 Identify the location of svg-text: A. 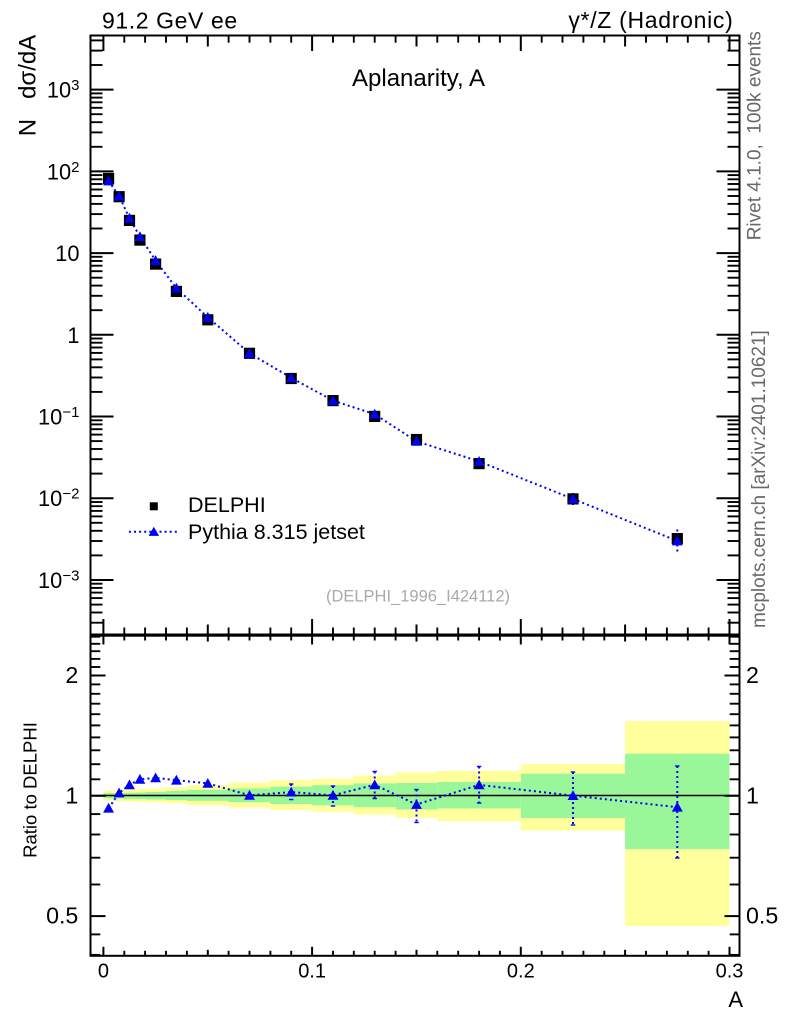
(735, 999).